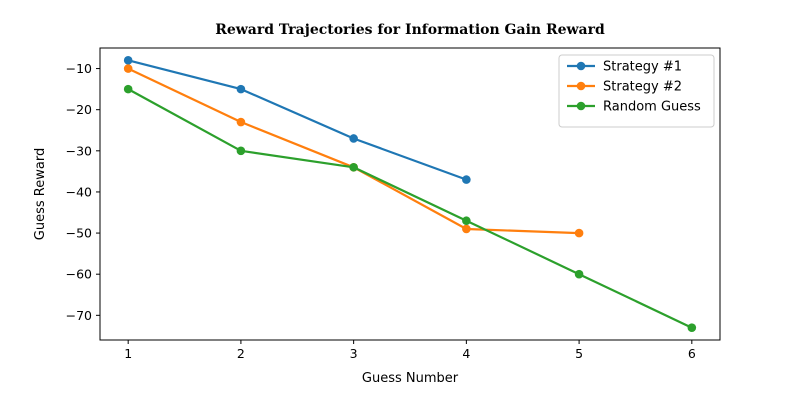  I want to click on legend-label: Strategy #2, so click(642, 87).